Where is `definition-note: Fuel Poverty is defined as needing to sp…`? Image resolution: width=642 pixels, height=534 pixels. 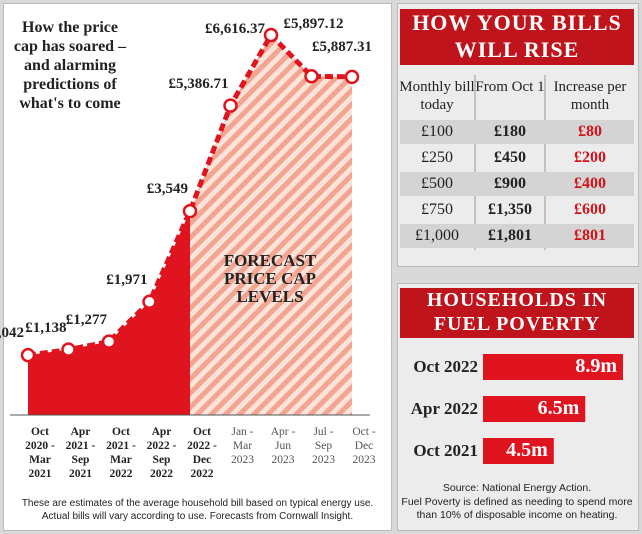 definition-note: Fuel Poverty is defined as needing to sp… is located at coordinates (517, 508).